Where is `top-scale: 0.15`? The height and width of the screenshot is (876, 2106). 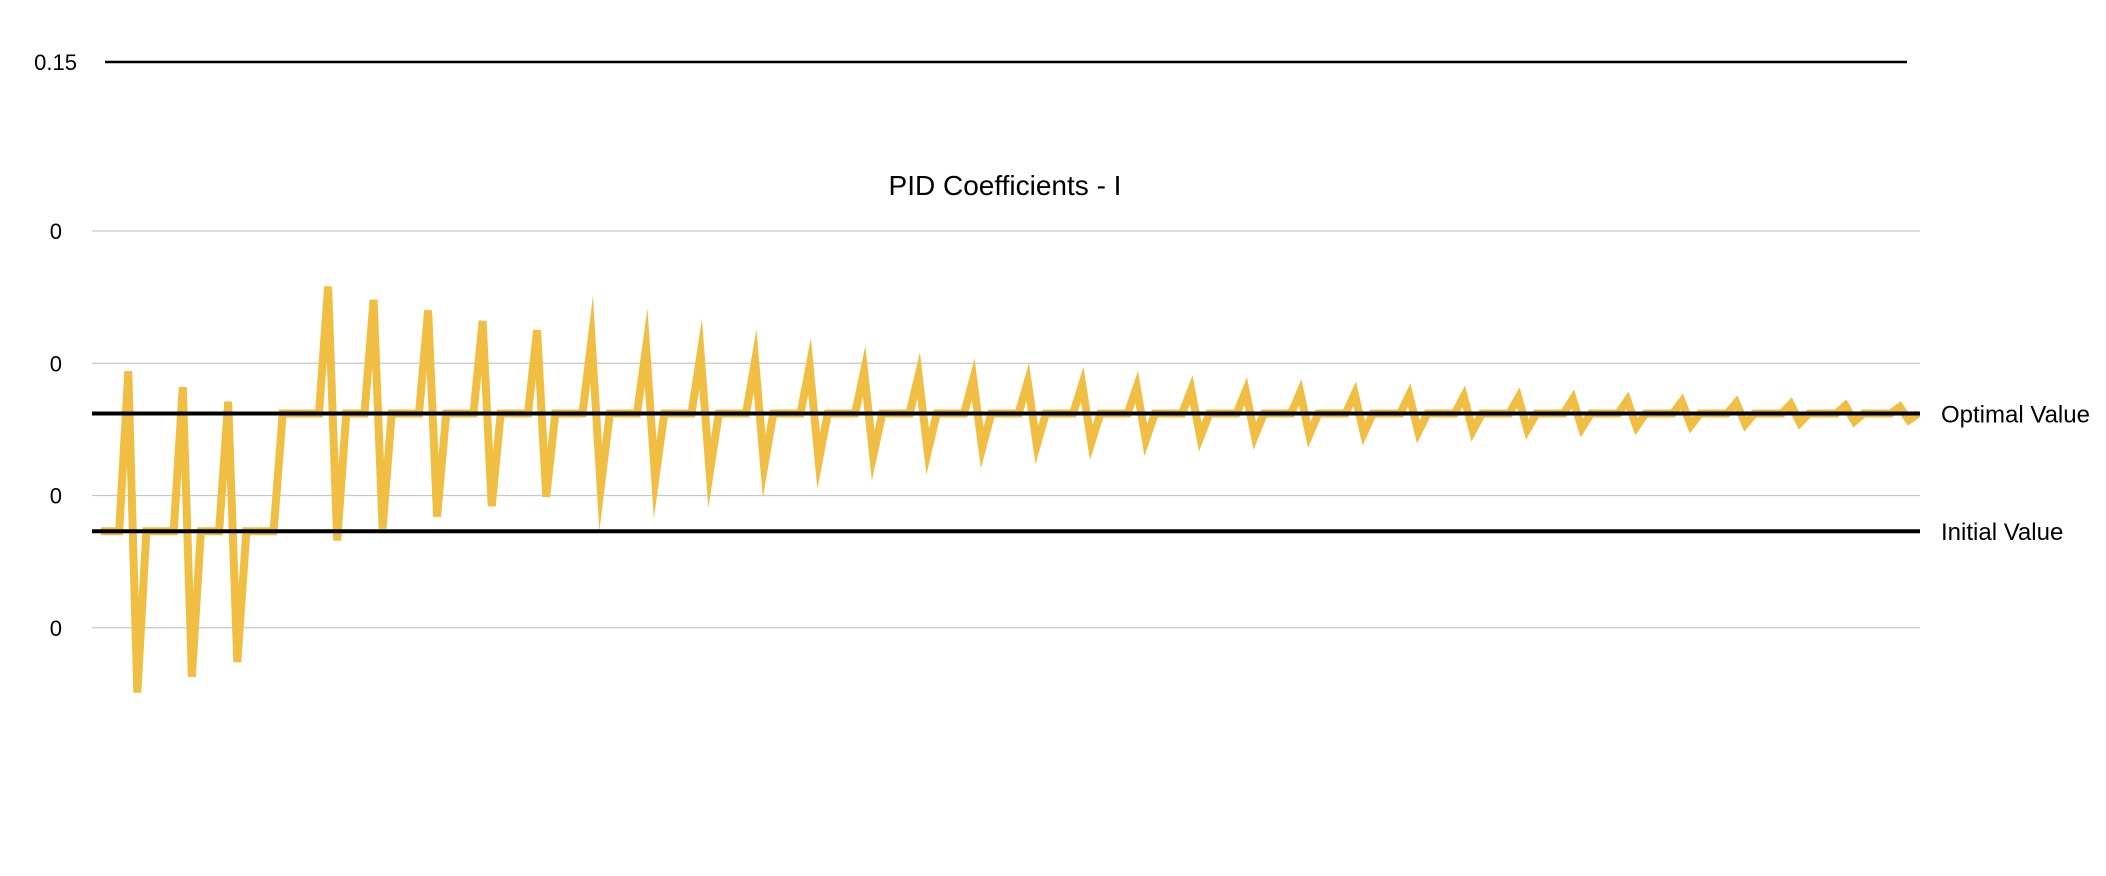
top-scale: 0.15 is located at coordinates (970, 62).